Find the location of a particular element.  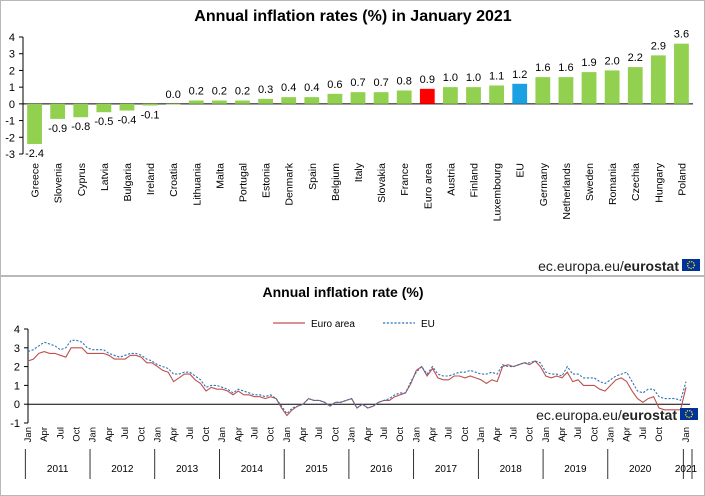

category-label: Estonia is located at coordinates (267, 180).